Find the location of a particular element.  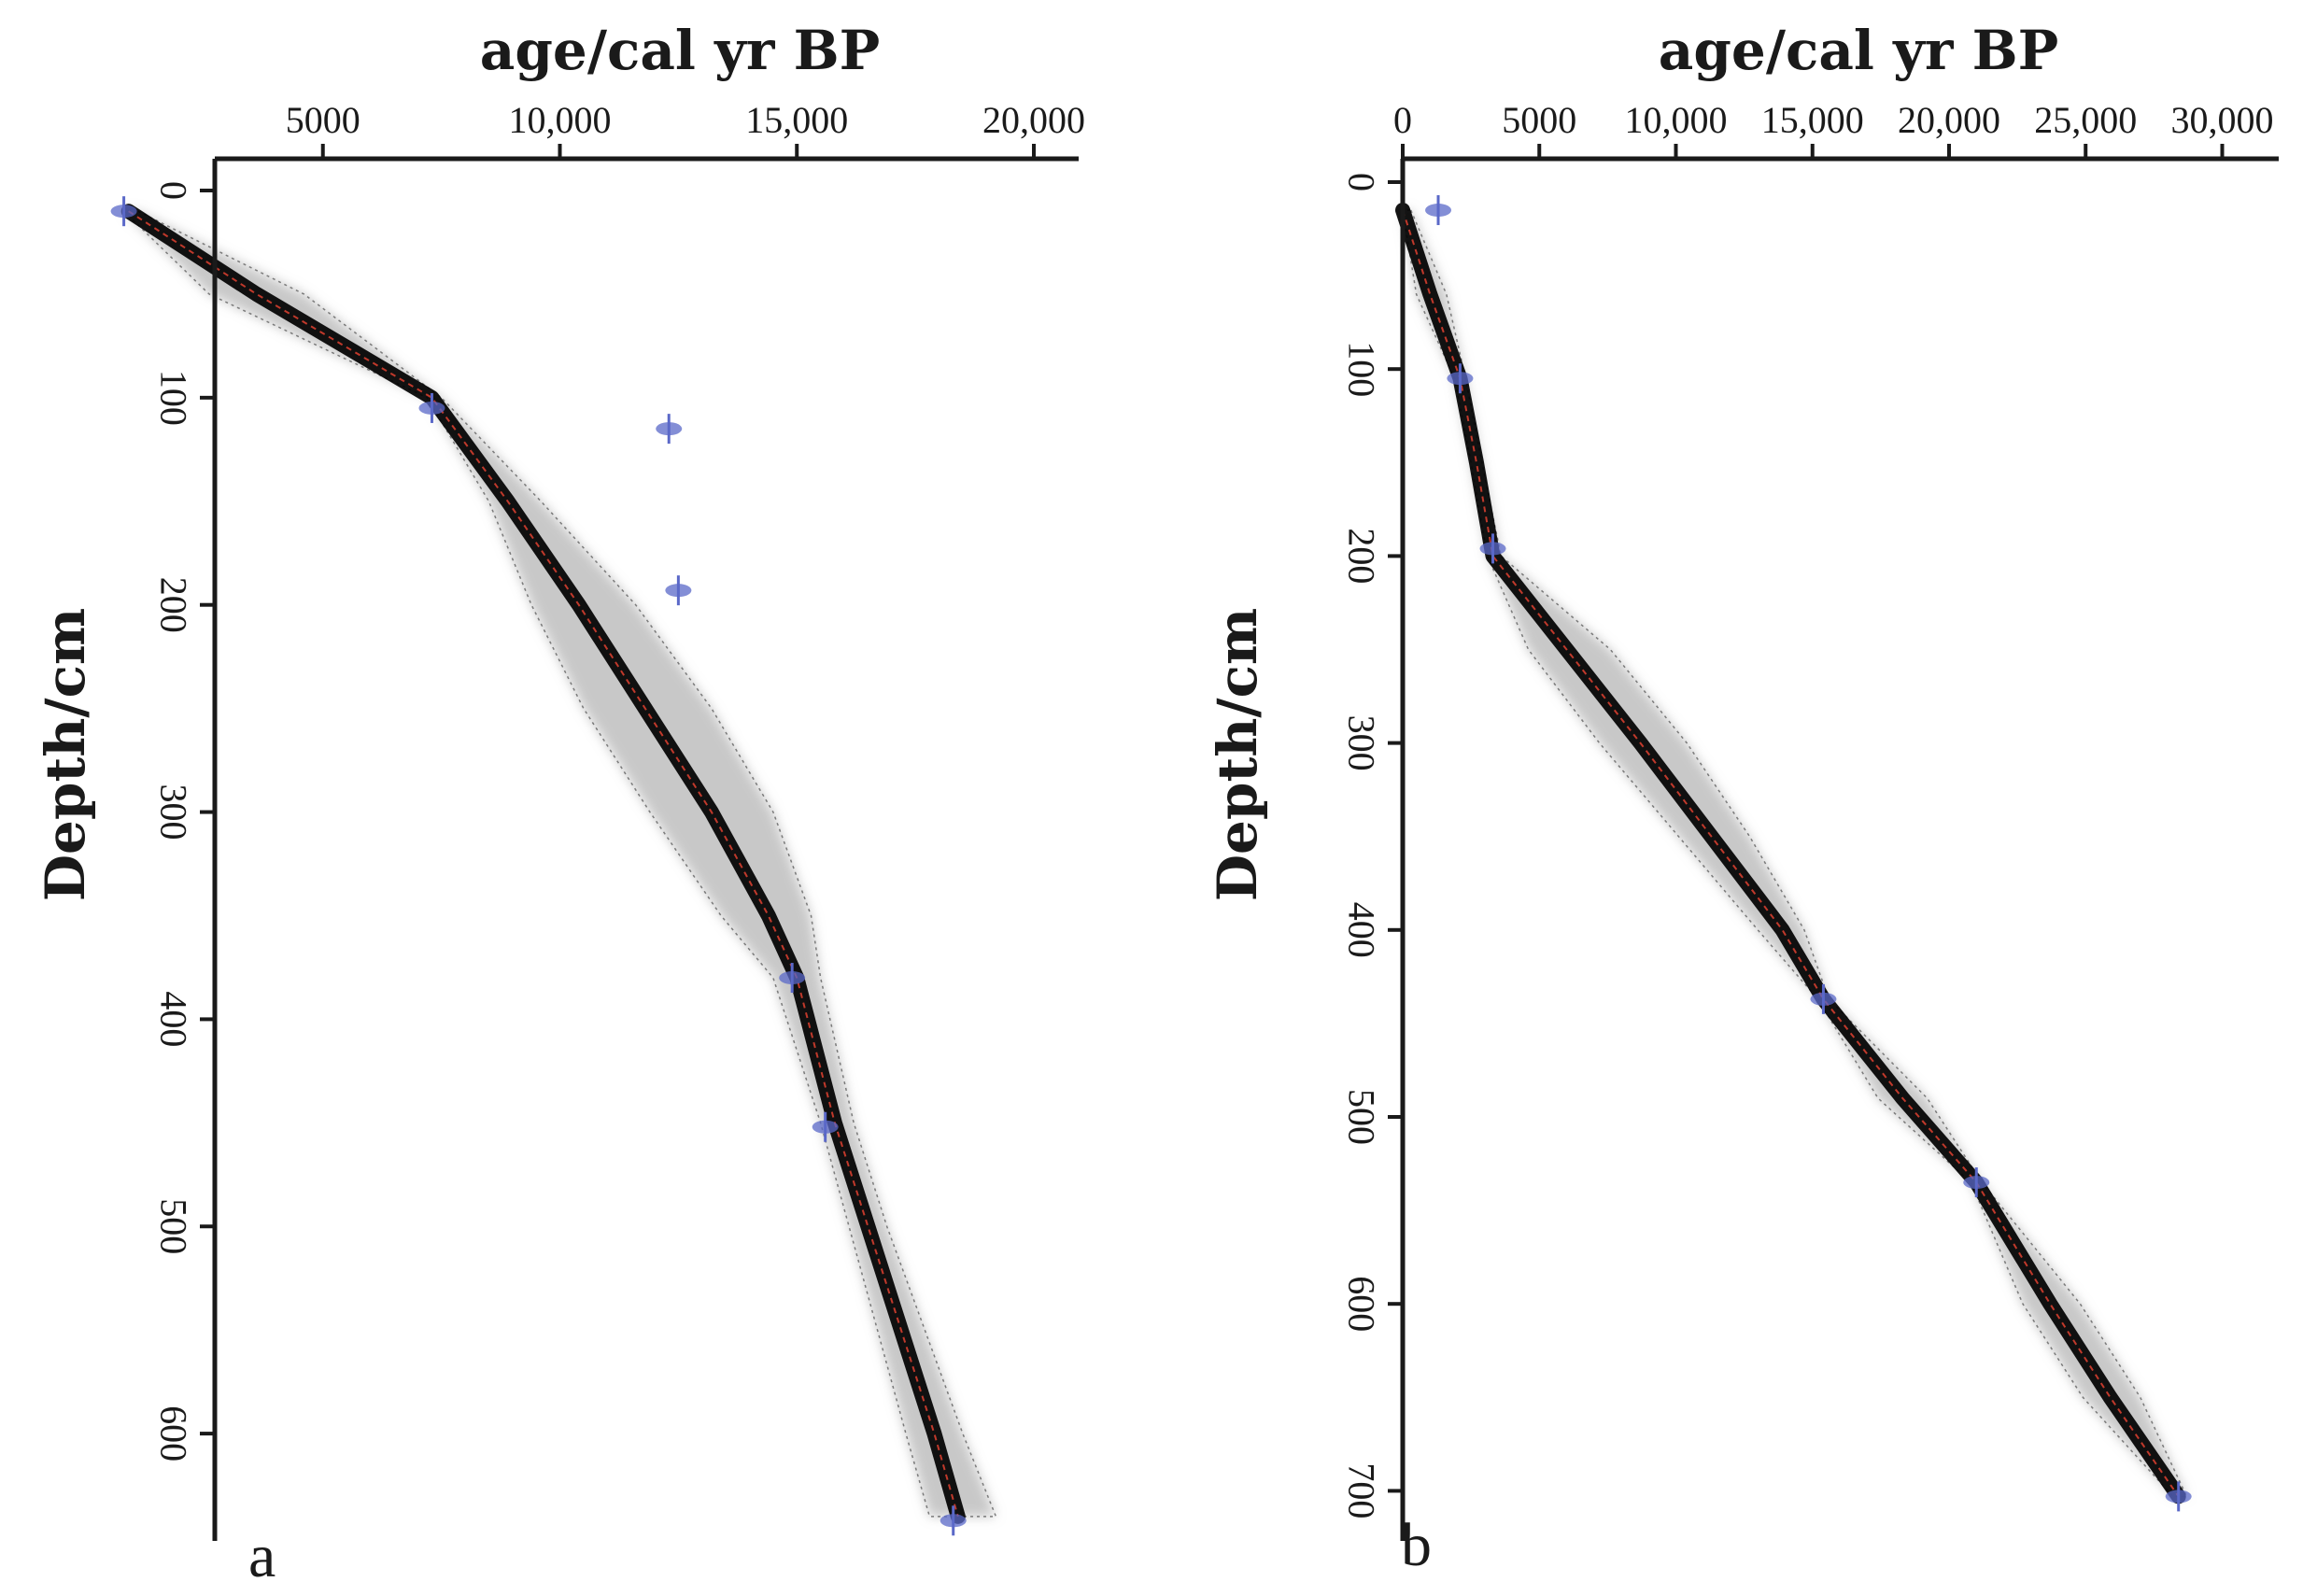

x-tick-label: 0 is located at coordinates (1402, 120).